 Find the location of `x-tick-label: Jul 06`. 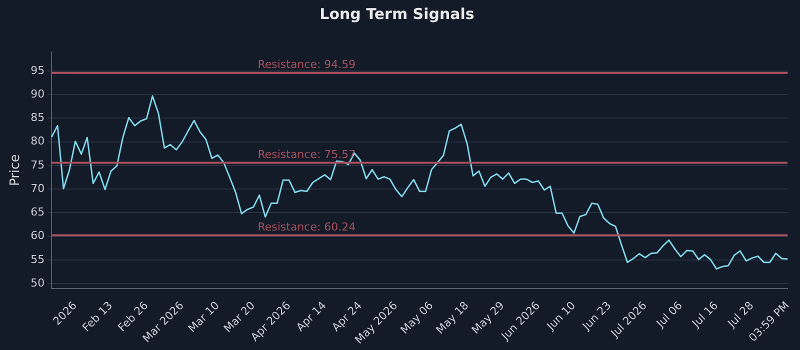

x-tick-label: Jul 06 is located at coordinates (669, 314).